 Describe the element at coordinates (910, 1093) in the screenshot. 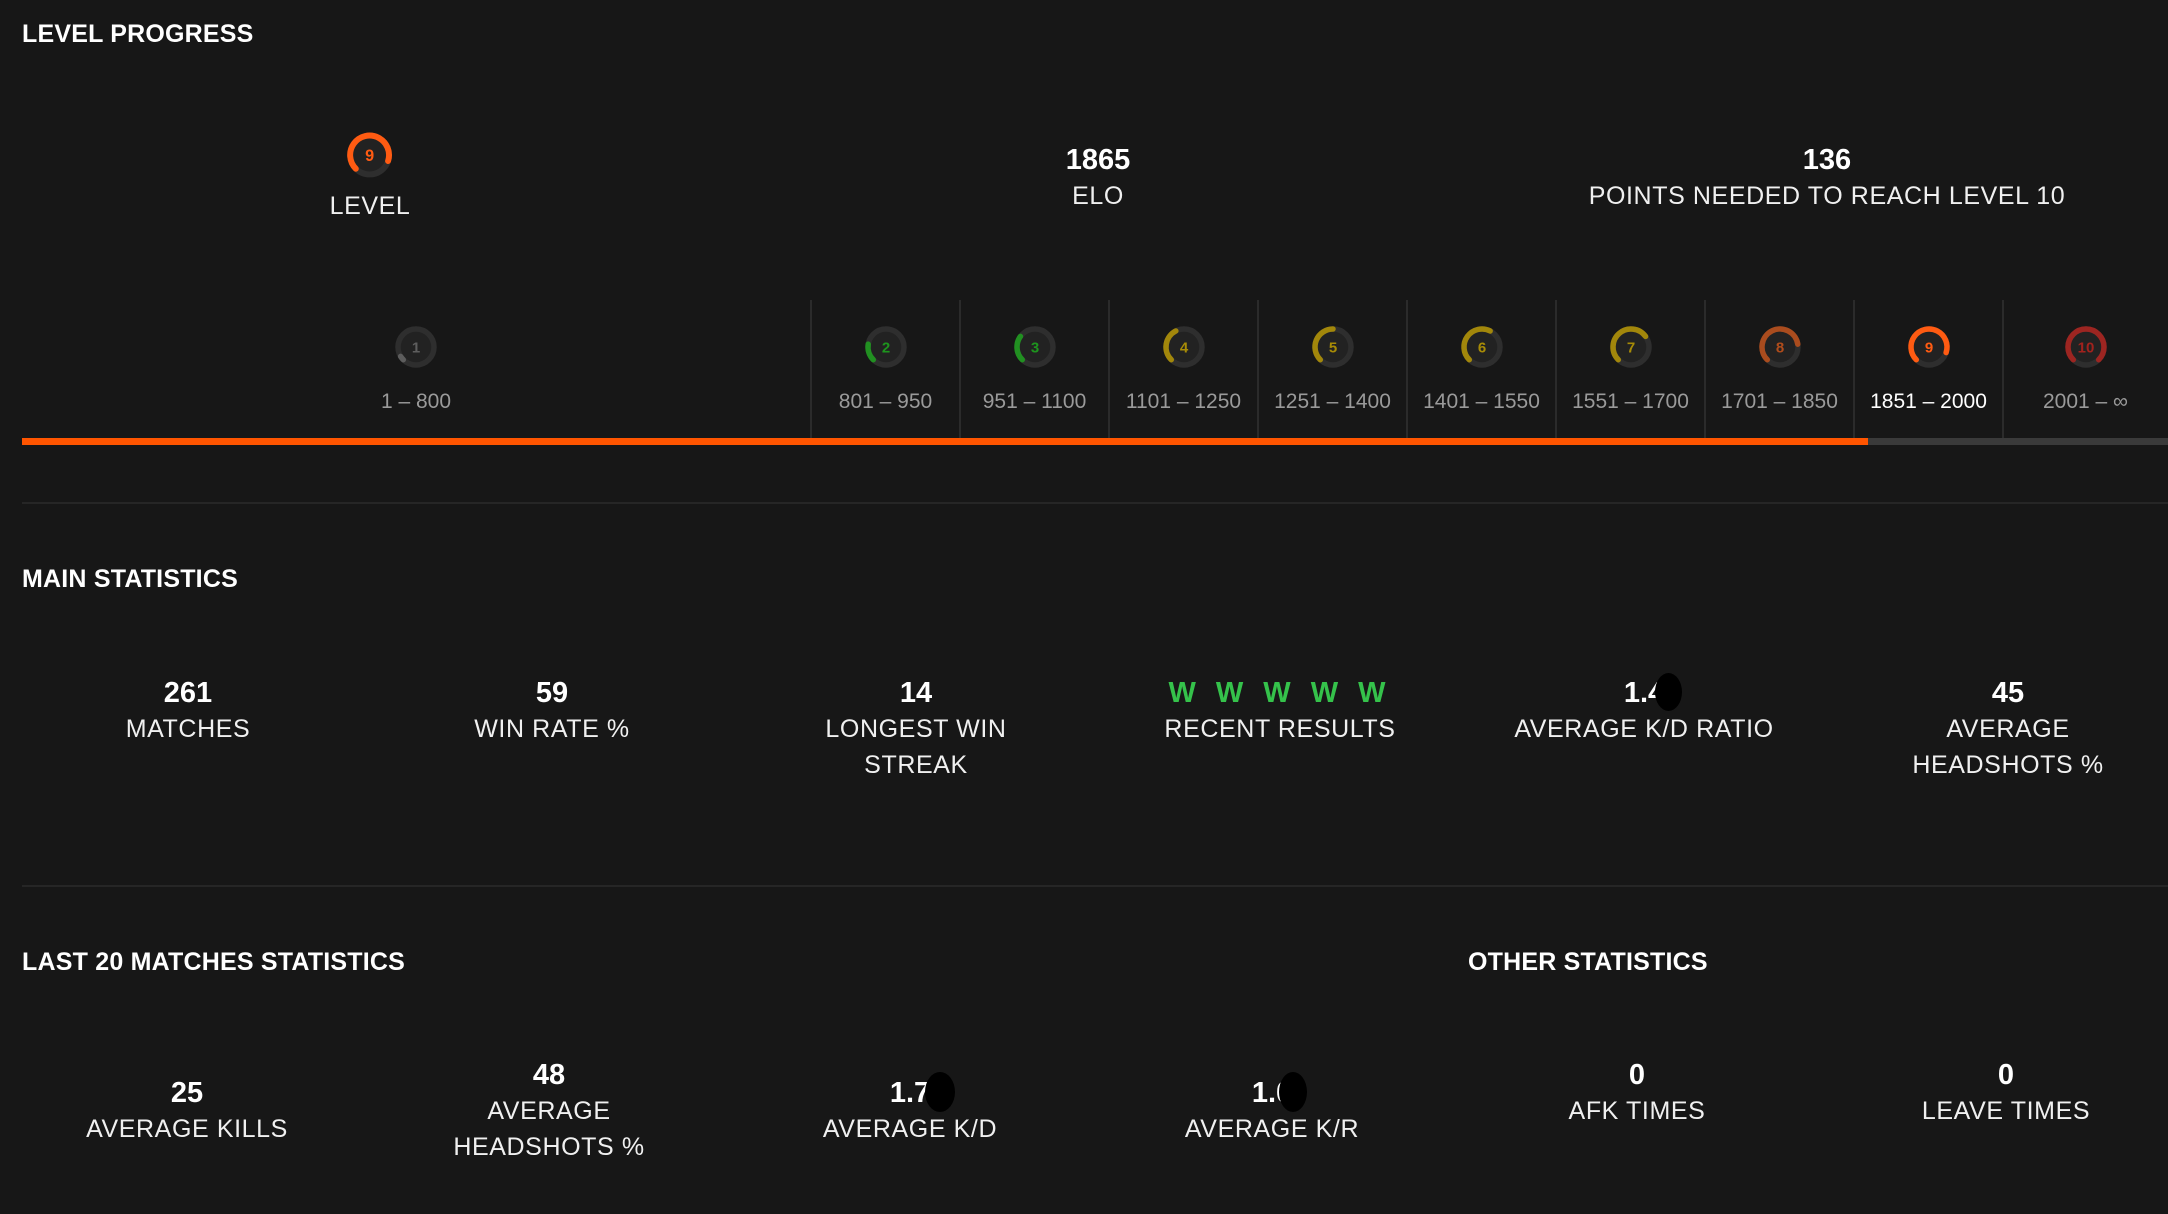

I see `stat-value: 1.7` at that location.